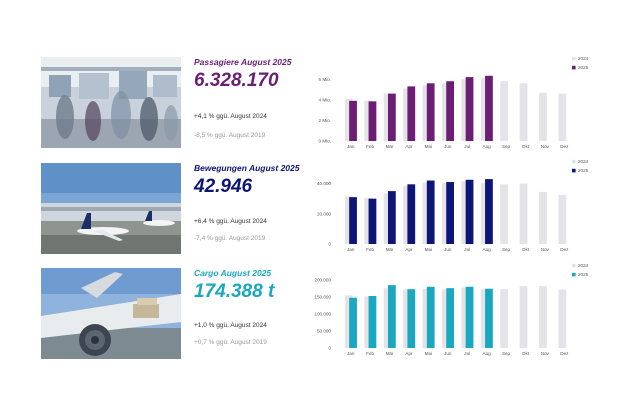  Describe the element at coordinates (234, 291) in the screenshot. I see `cargo-value: 174.388 t` at that location.